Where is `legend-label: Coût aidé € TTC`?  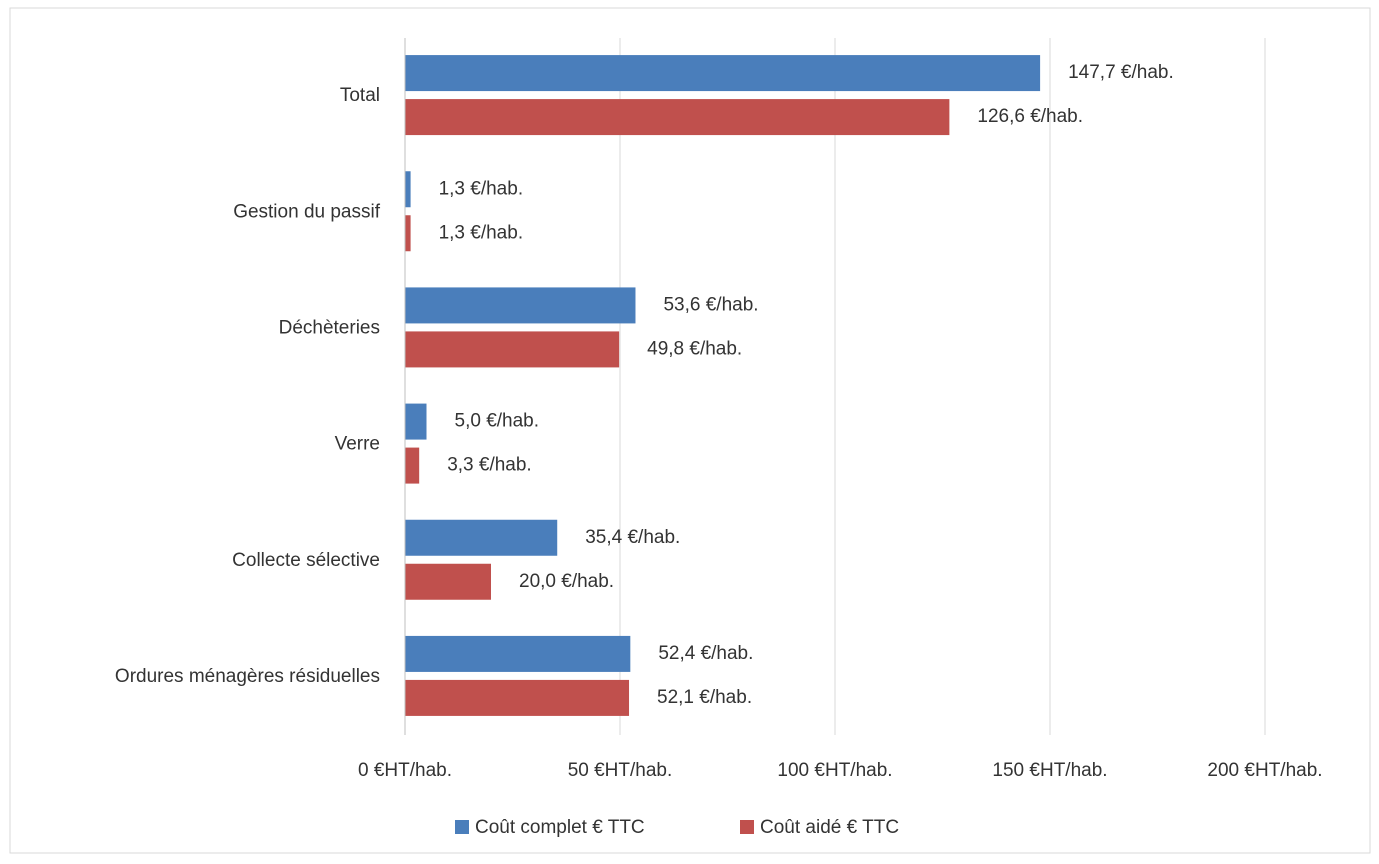
legend-label: Coût aidé € TTC is located at coordinates (829, 827).